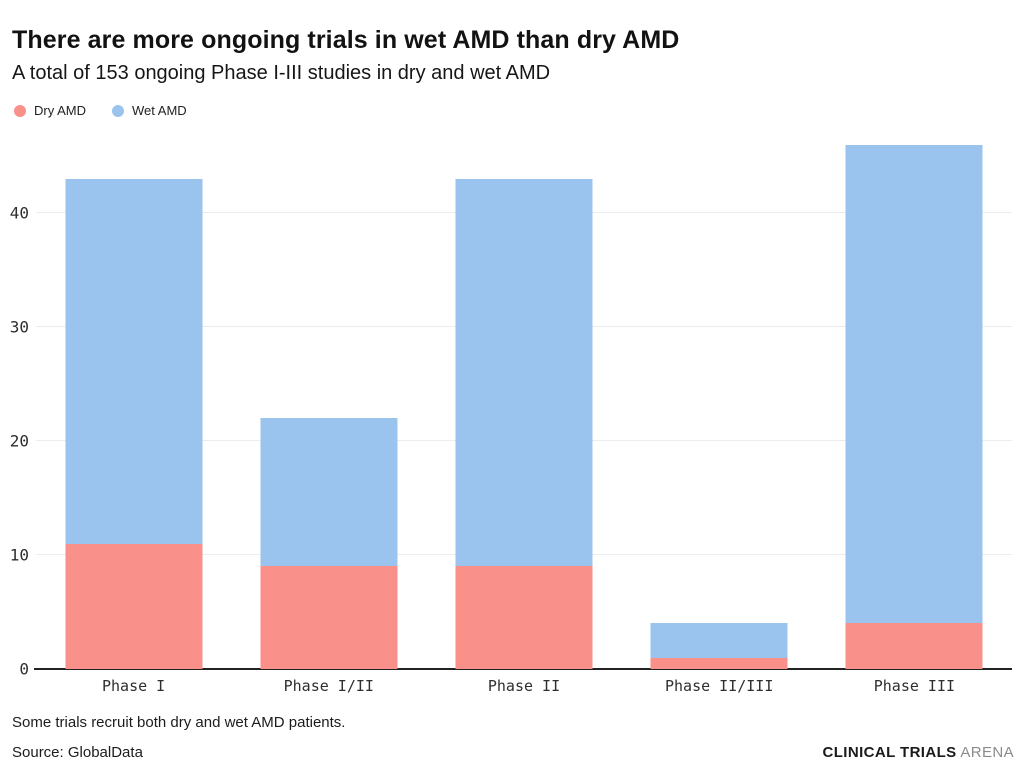  I want to click on category-slot-phase-iii: Phase III, so click(914, 417).